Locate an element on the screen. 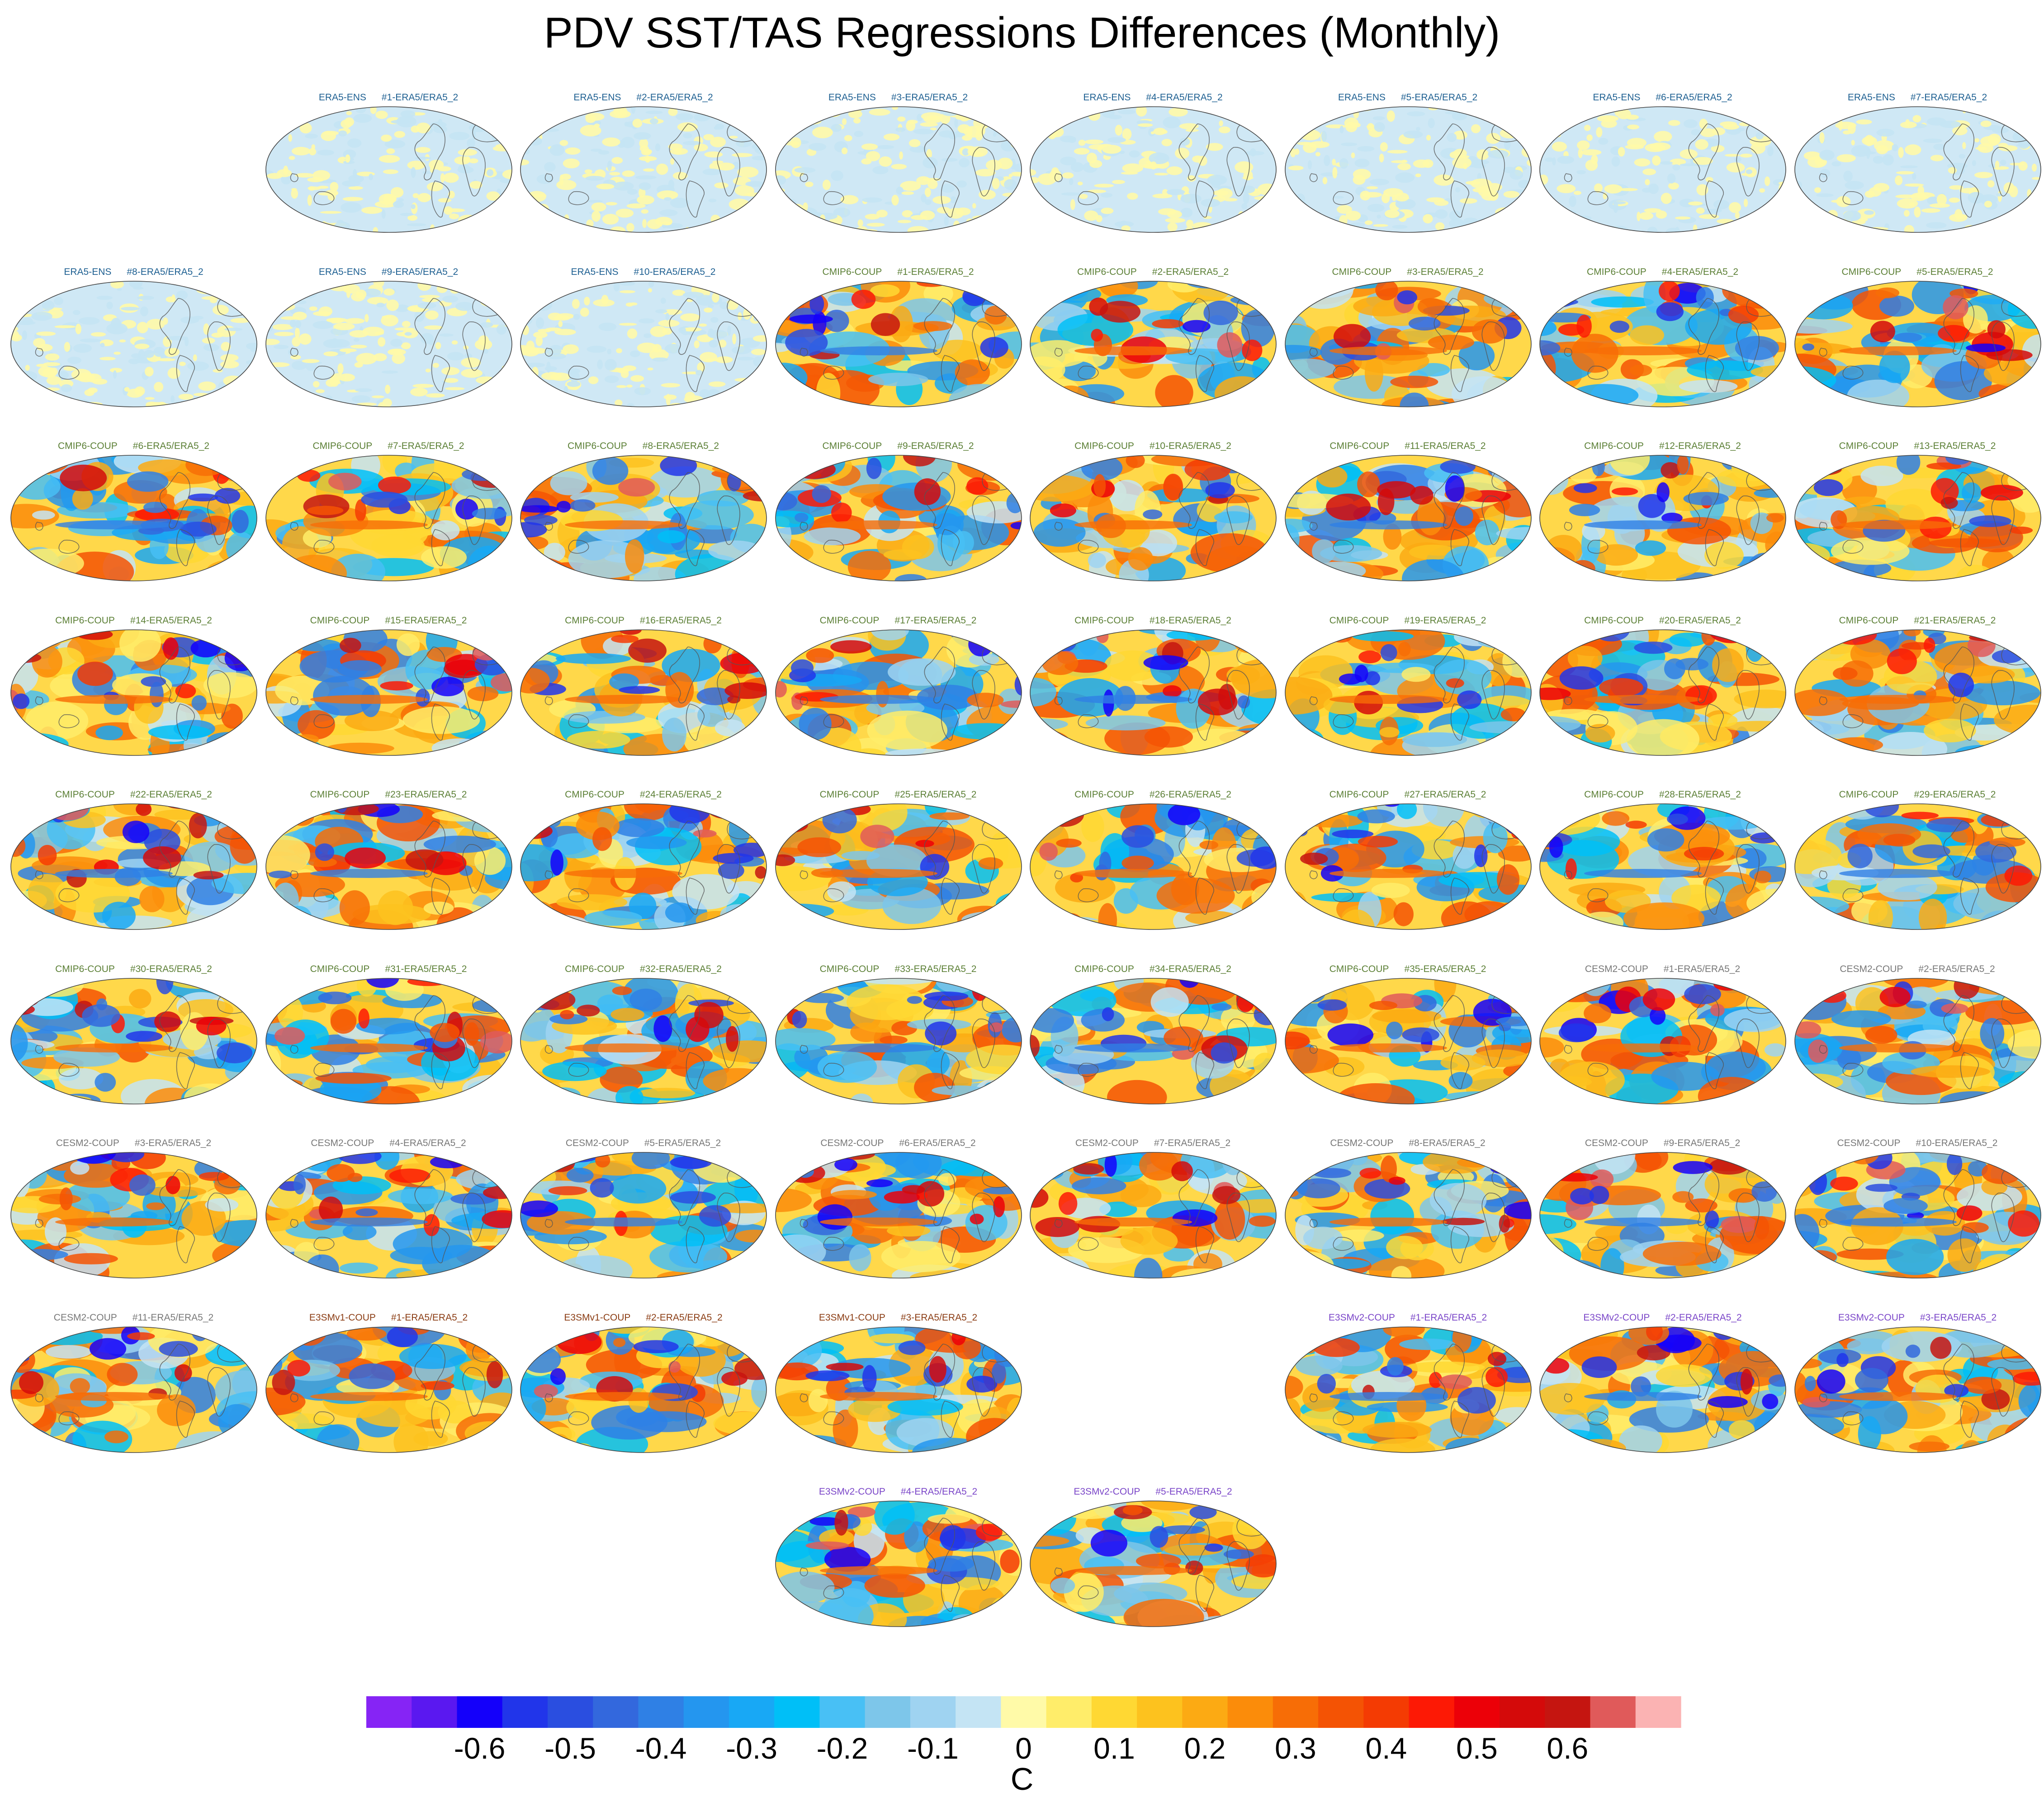 The height and width of the screenshot is (1807, 2044). panel: CMIP6-COUP #35-ERA5/ERA5_2 is located at coordinates (1408, 1049).